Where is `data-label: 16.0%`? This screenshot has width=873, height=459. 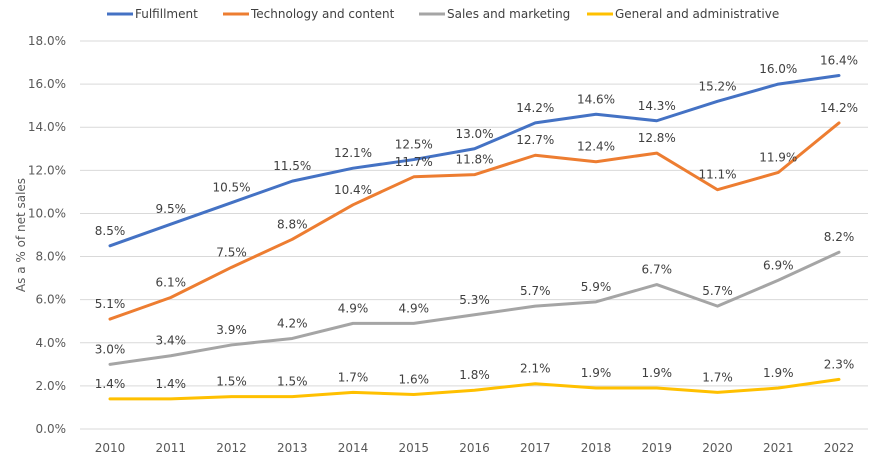
data-label: 16.0% is located at coordinates (778, 69).